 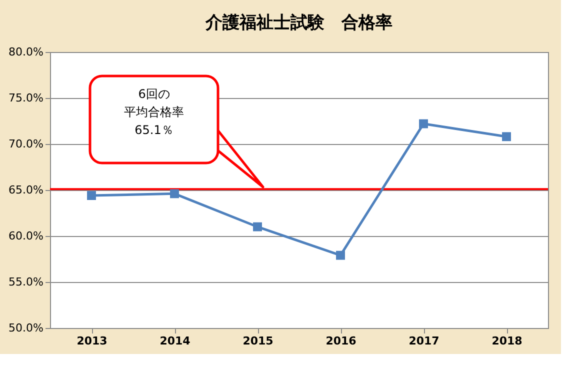 What do you see at coordinates (26, 98) in the screenshot?
I see `y-tick-label: 75.0%` at bounding box center [26, 98].